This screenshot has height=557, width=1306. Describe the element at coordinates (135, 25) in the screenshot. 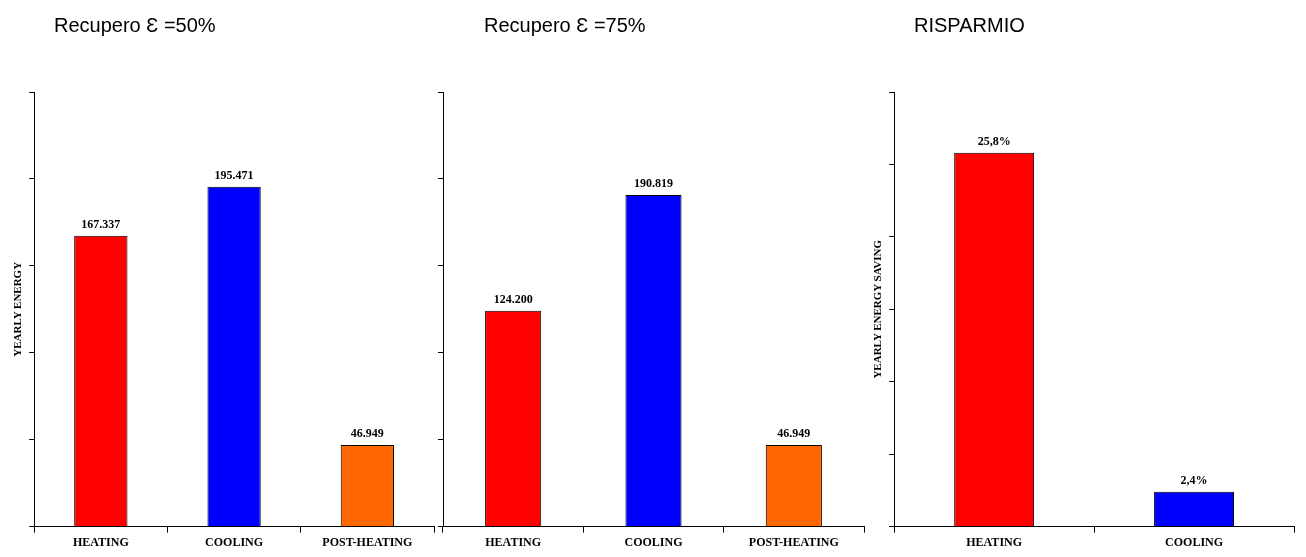

I see `chart-title: Recupero Ɛ =50%` at that location.